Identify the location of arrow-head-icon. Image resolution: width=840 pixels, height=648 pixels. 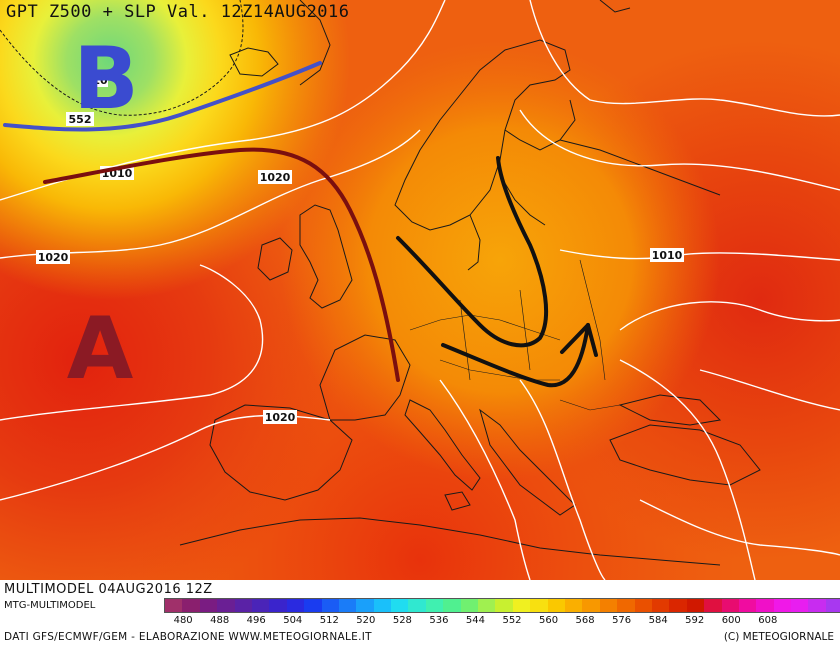
(579, 340).